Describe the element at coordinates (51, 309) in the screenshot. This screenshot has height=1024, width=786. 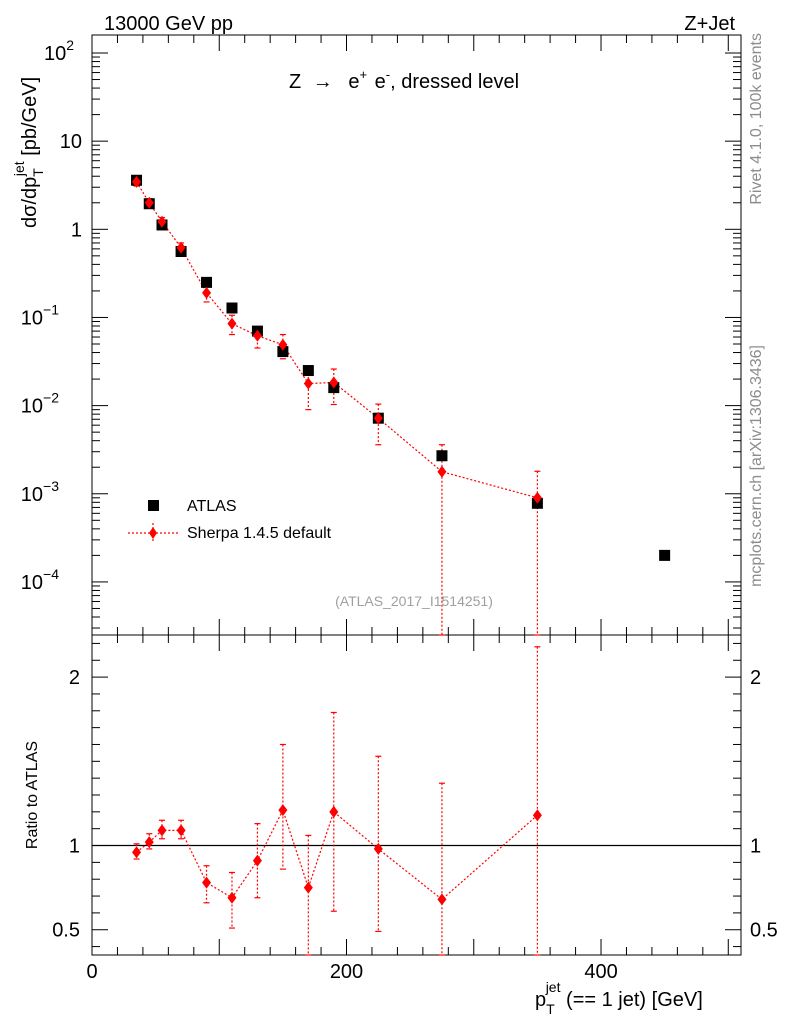
I see `y-tick-exponent: −1` at that location.